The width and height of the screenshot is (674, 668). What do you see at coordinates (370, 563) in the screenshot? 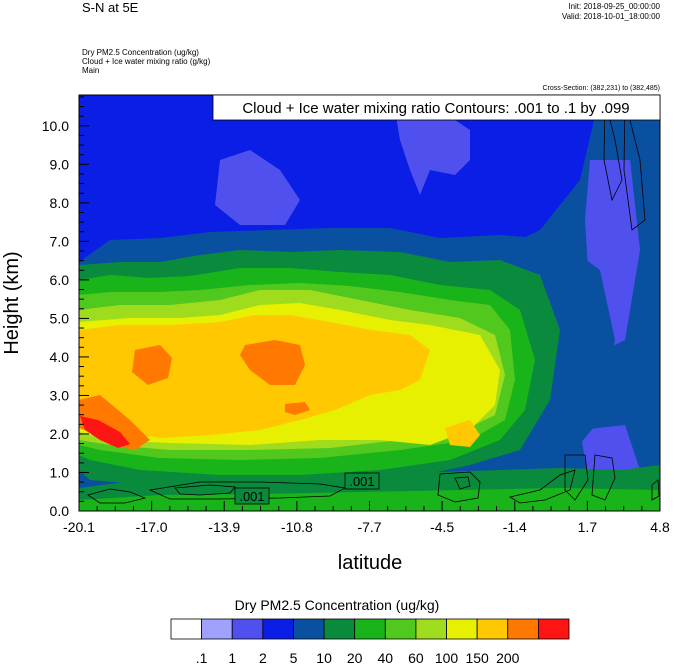
I see `x-axis-label: latitude` at bounding box center [370, 563].